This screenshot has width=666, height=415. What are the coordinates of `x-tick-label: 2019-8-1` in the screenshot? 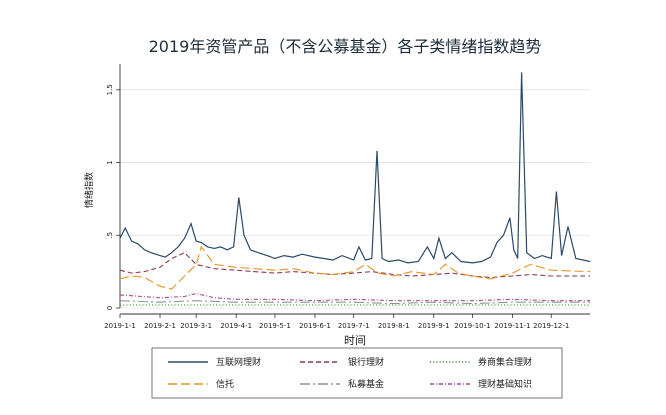 It's located at (394, 326).